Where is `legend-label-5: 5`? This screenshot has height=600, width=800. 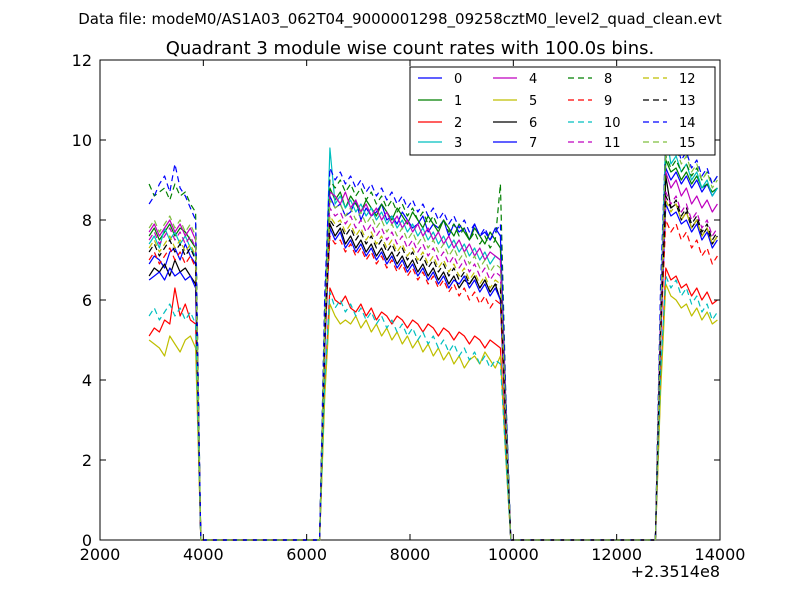
legend-label-5: 5 is located at coordinates (533, 101).